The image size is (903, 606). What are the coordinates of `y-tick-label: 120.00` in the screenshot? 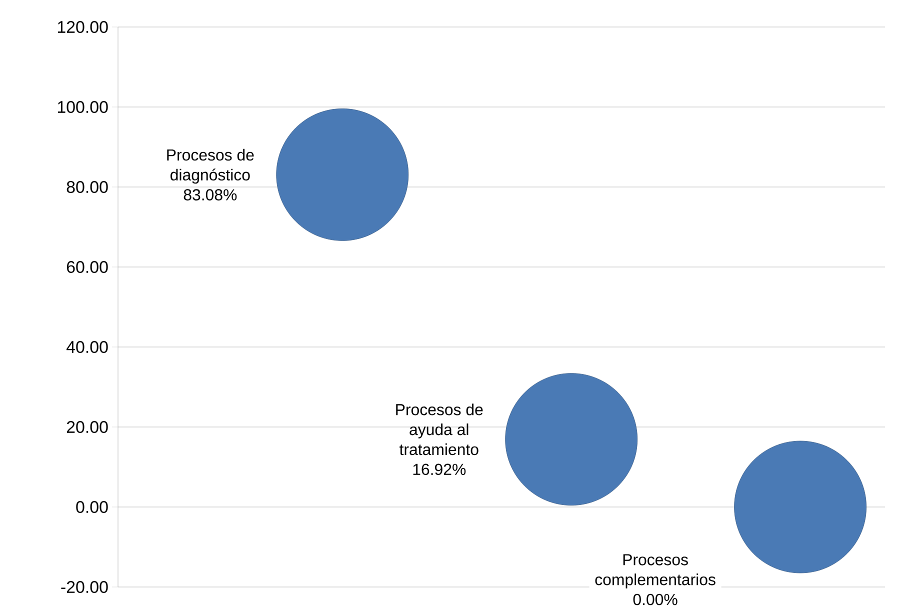 It's located at (83, 26).